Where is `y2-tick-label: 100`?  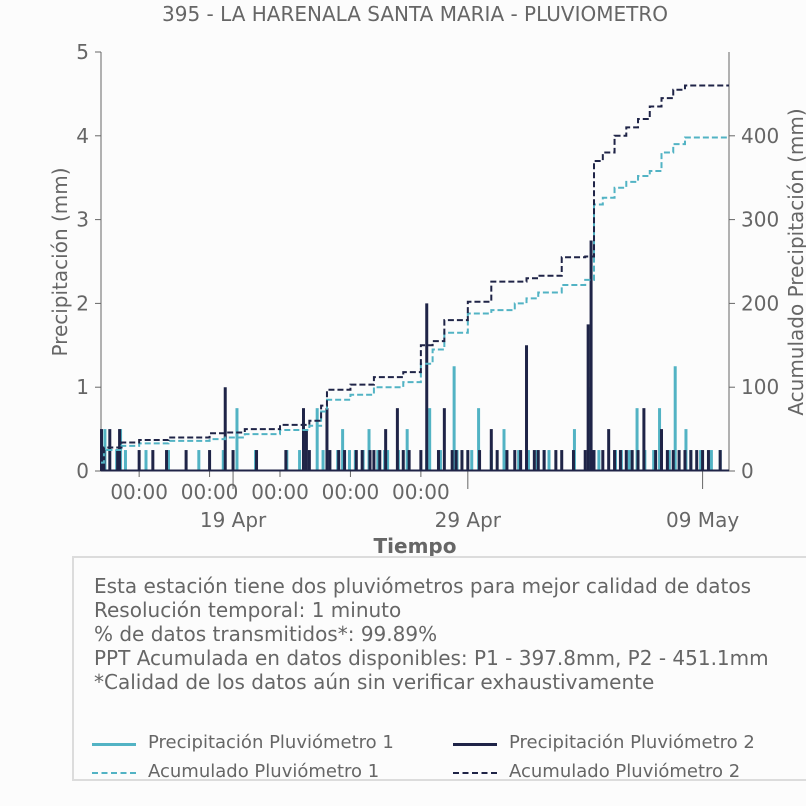 y2-tick-label: 100 is located at coordinates (760, 387).